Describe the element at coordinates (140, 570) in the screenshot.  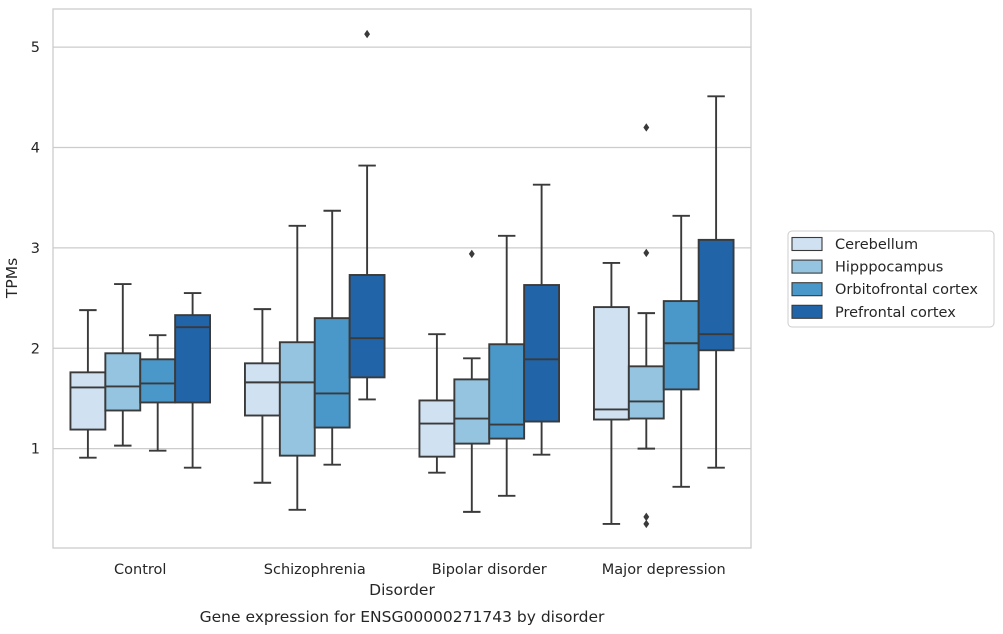
I see `x-tick-label: Control` at that location.